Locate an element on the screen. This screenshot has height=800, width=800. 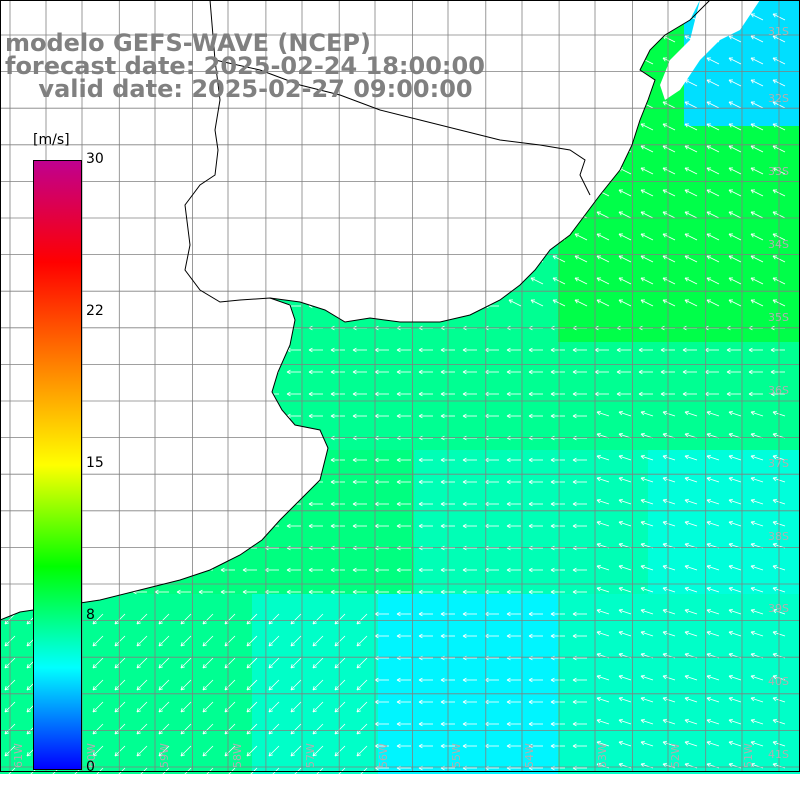
lat-label: 37S is located at coordinates (778, 463).